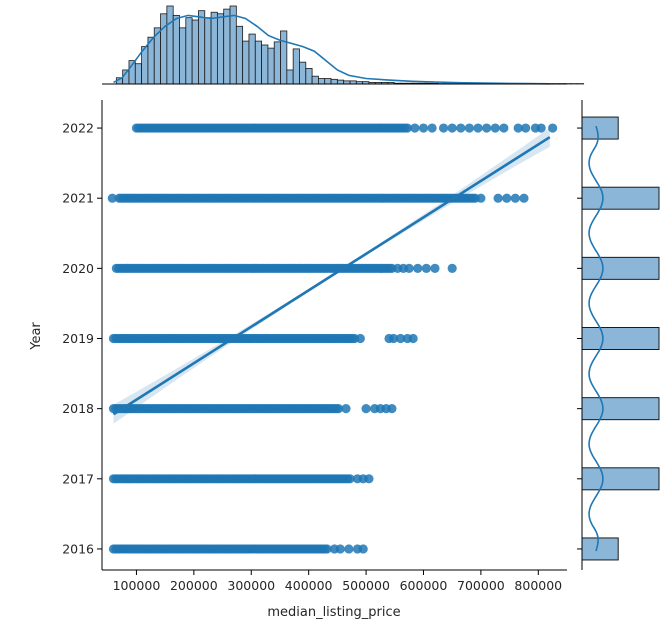 The width and height of the screenshot is (670, 631). I want to click on right-marginal-ticks, so click(579, 338).